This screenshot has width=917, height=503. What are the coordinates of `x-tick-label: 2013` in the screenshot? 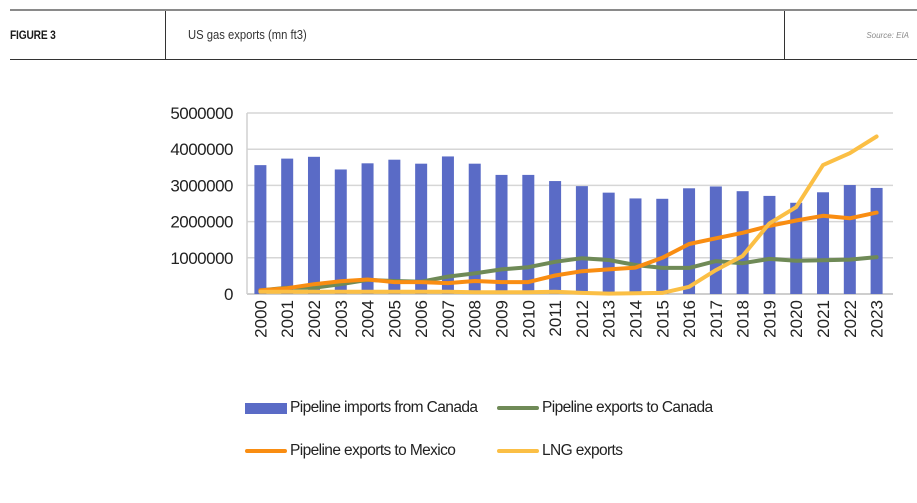 It's located at (609, 319).